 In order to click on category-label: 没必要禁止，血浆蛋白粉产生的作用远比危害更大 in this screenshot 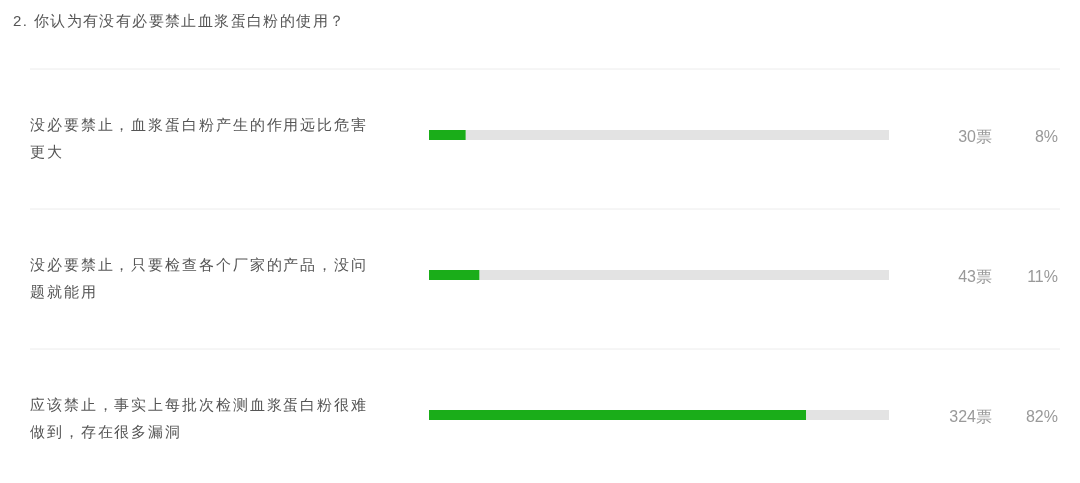, I will do `click(199, 137)`.